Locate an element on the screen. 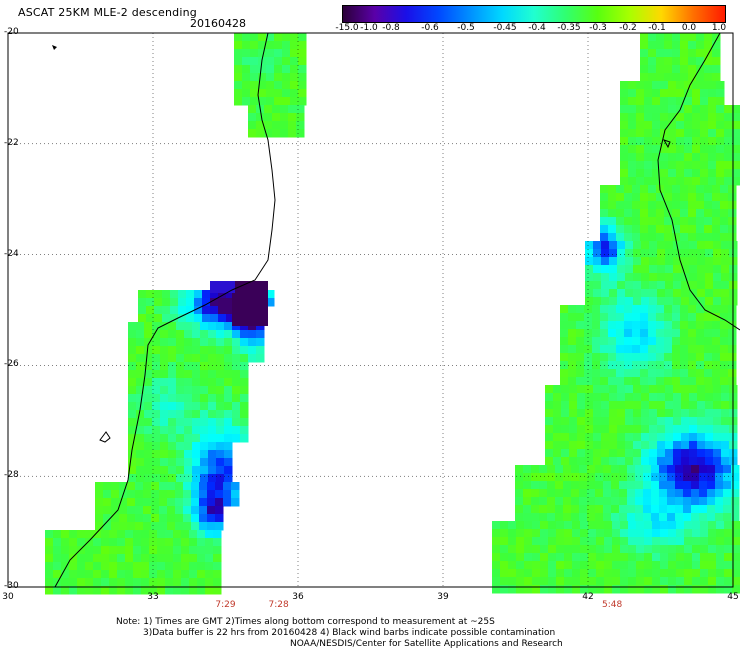  colorbar-tick-label: -0.4 is located at coordinates (537, 28).